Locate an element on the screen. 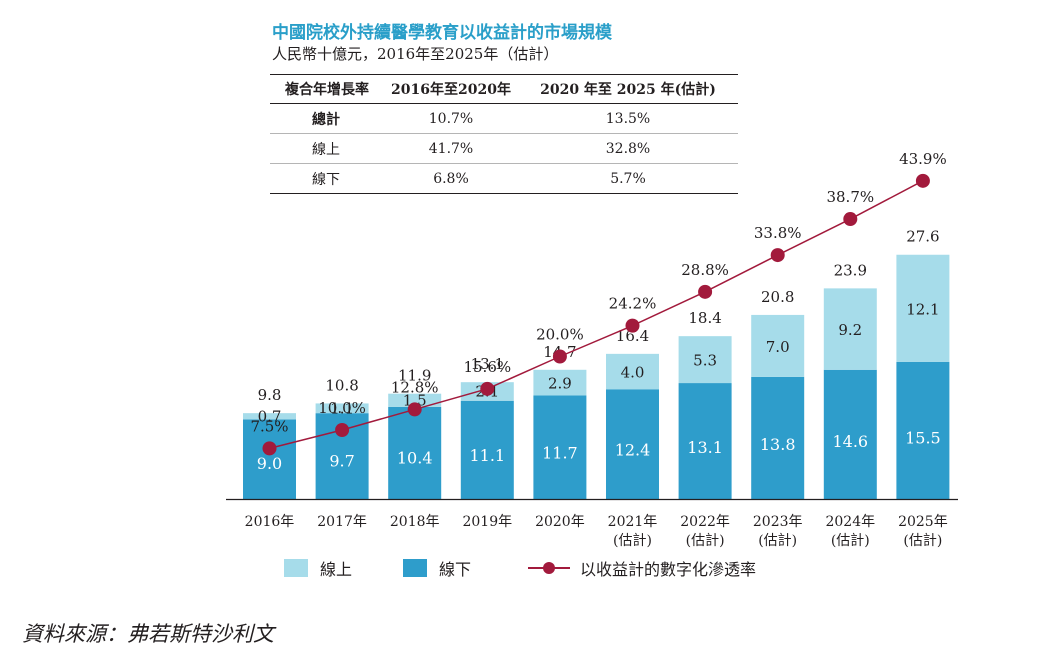 This screenshot has width=1046, height=660. penetration-label: 24.2% is located at coordinates (633, 304).